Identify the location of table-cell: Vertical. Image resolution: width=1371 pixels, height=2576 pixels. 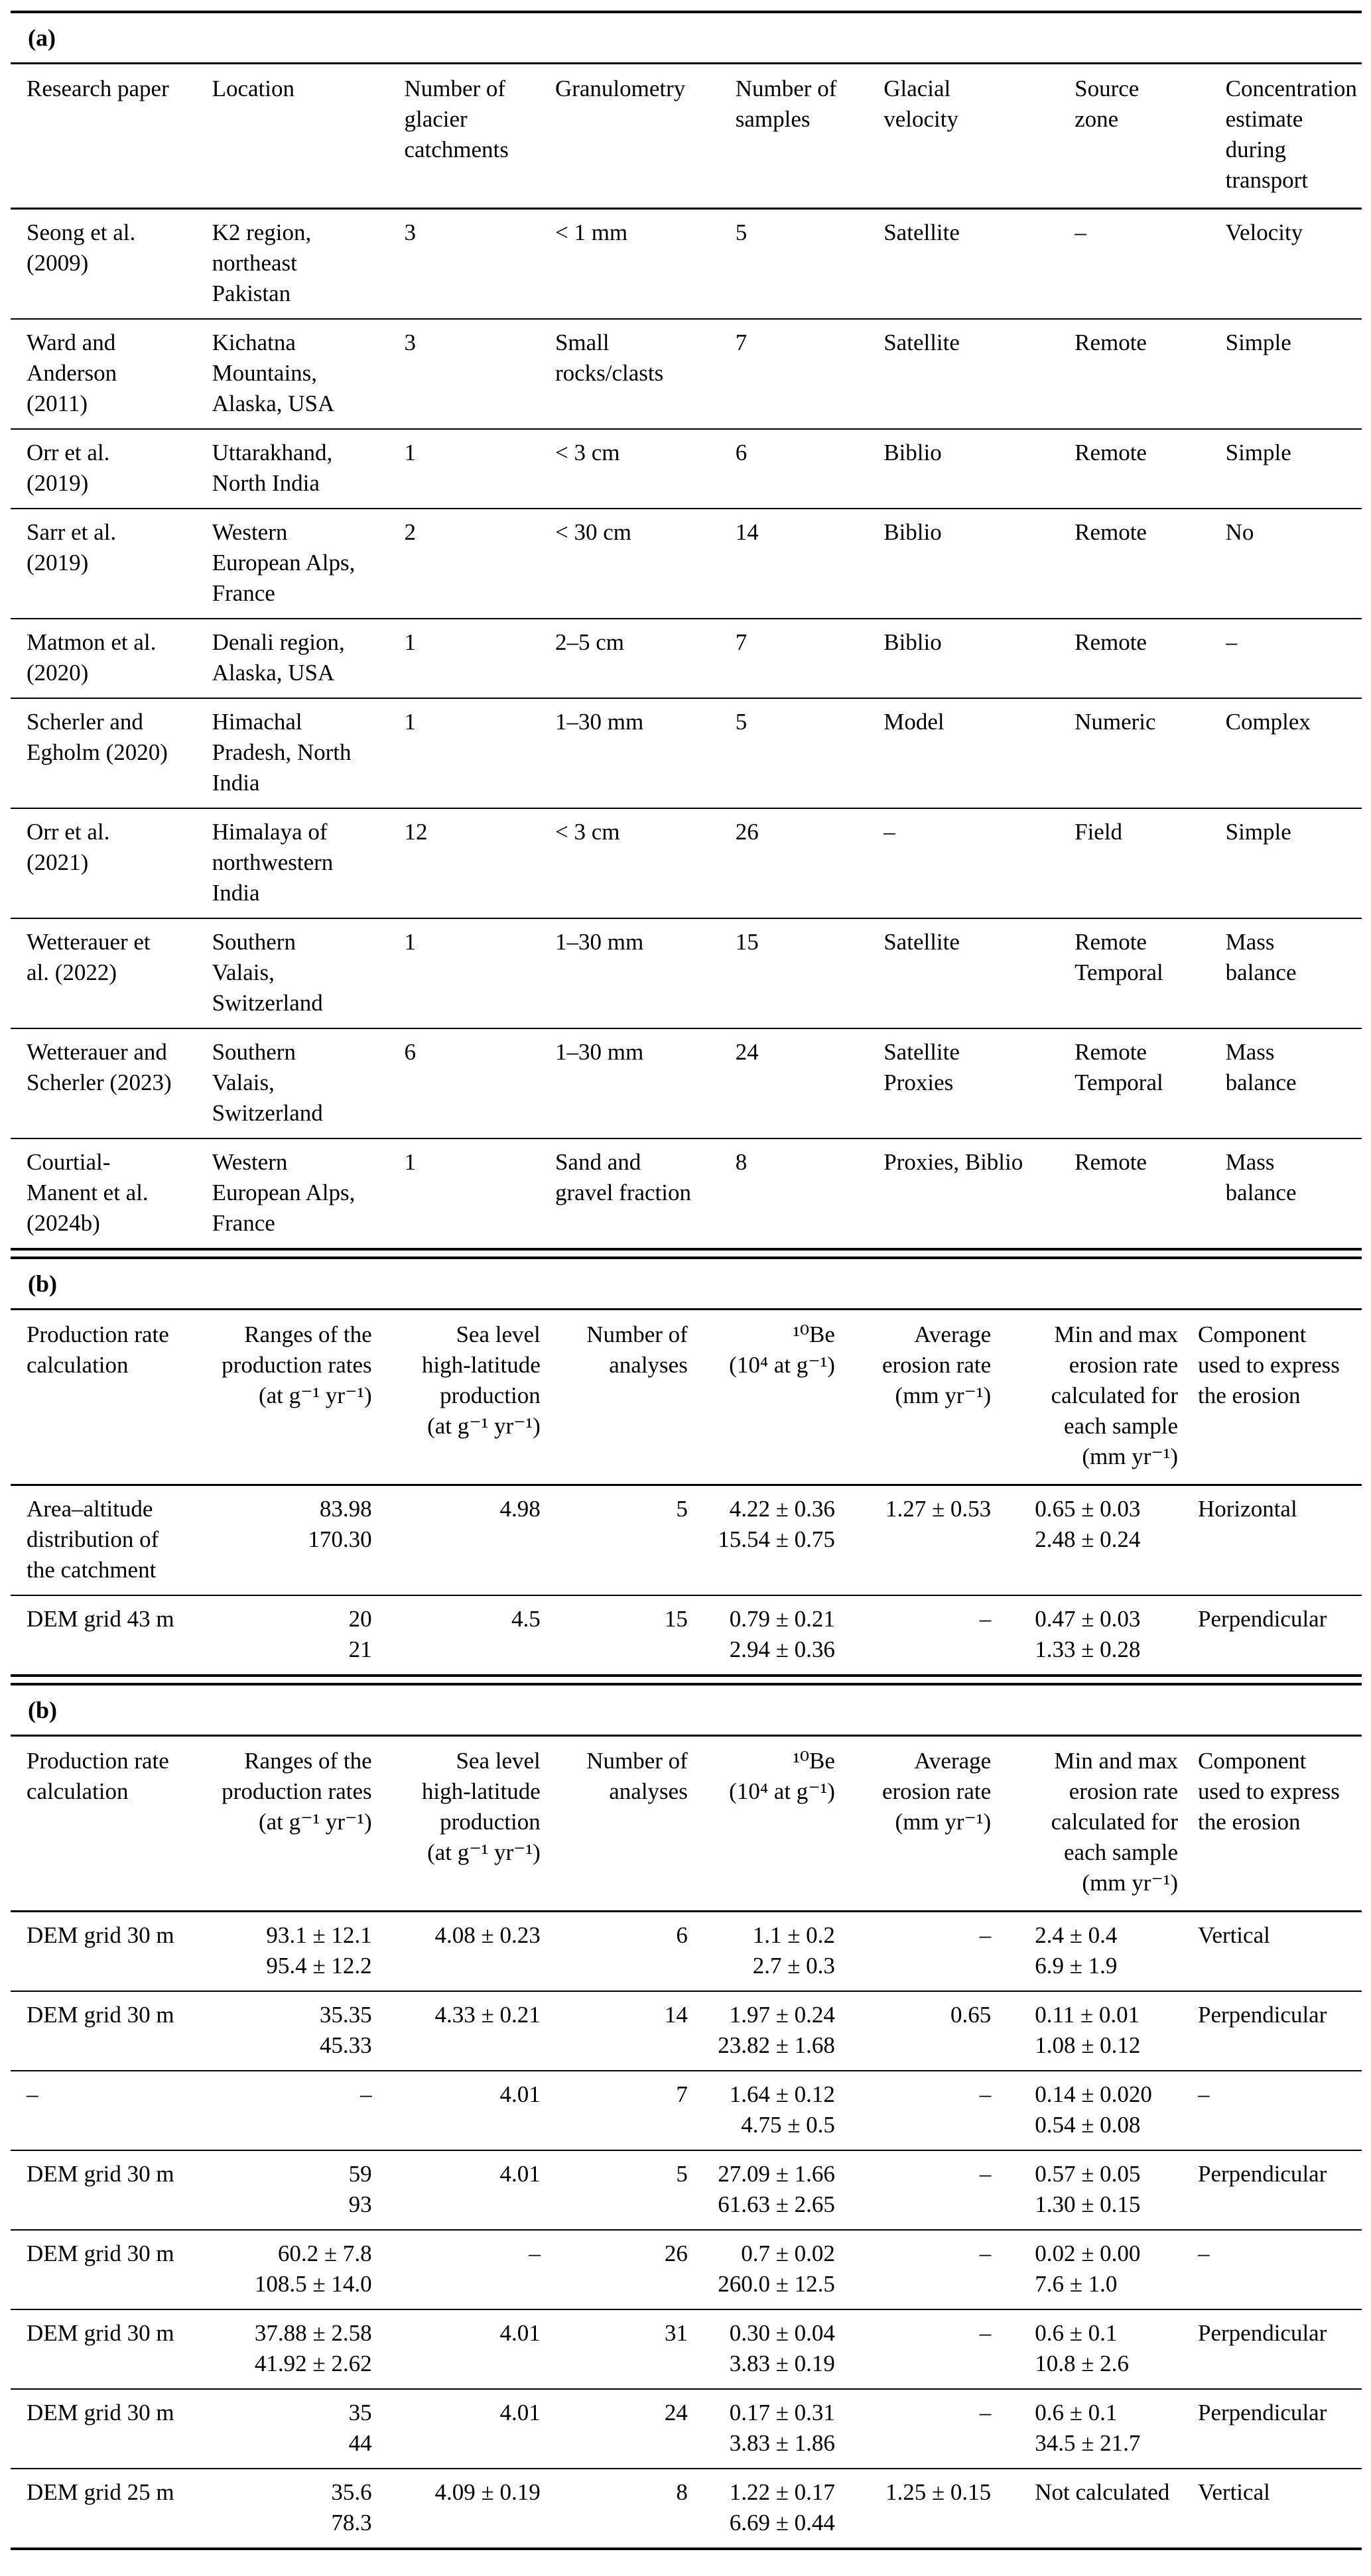
(1234, 1935).